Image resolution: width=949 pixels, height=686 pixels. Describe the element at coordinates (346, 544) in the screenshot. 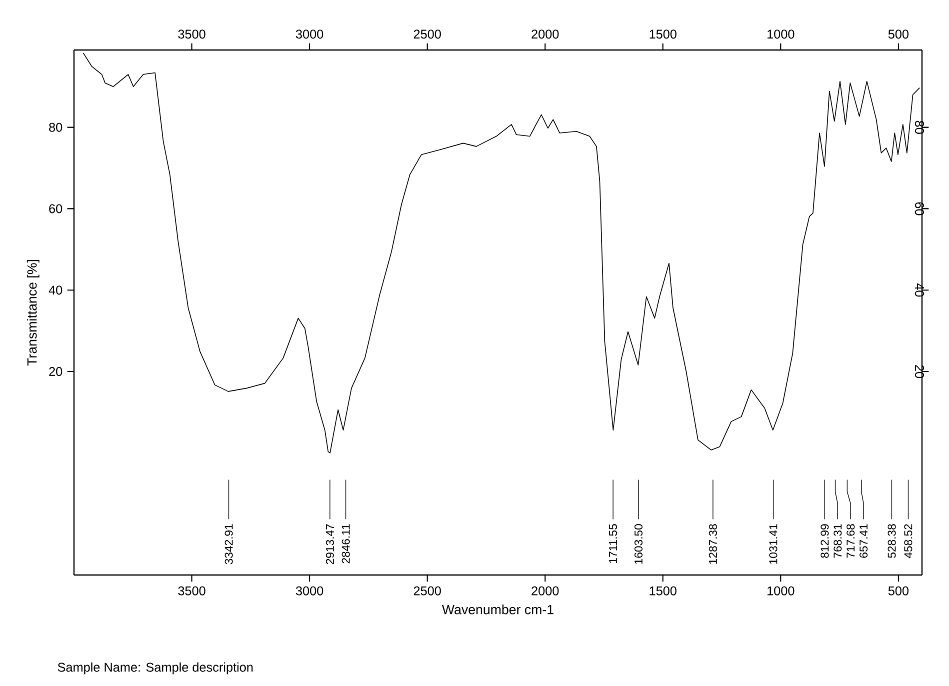

I see `annotation: 2846.11` at that location.